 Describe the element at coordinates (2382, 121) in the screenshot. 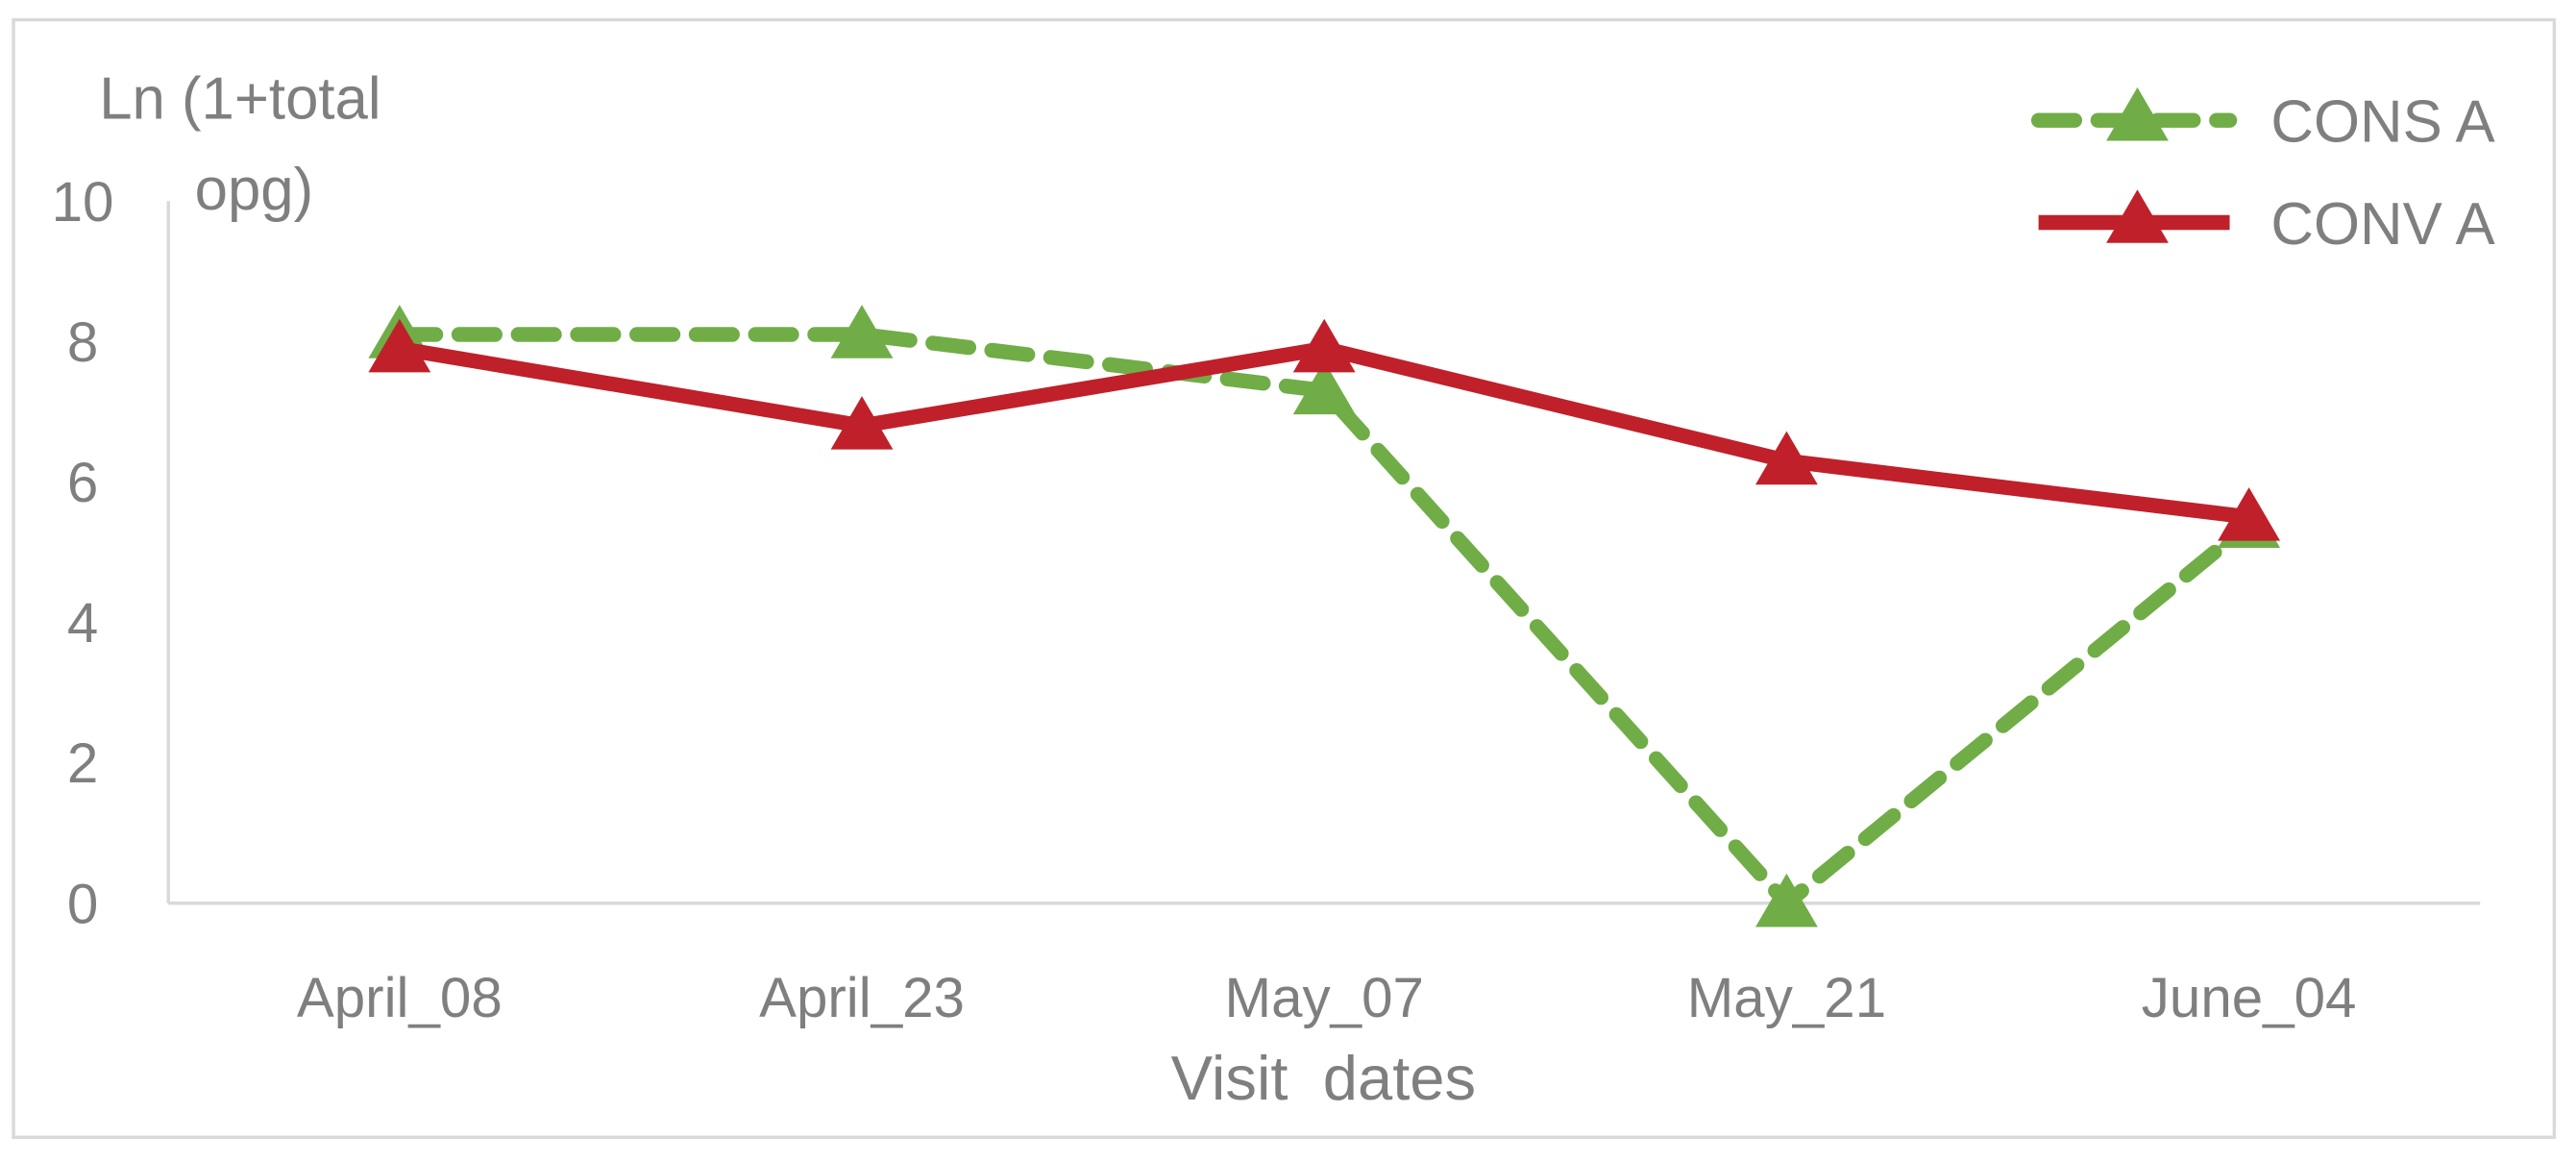

I see `legend-label: CONS A` at that location.